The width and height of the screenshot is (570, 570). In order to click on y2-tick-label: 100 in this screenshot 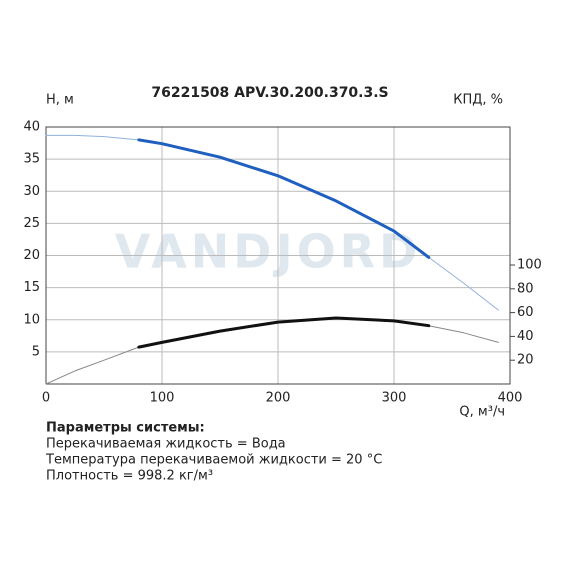, I will do `click(529, 265)`.